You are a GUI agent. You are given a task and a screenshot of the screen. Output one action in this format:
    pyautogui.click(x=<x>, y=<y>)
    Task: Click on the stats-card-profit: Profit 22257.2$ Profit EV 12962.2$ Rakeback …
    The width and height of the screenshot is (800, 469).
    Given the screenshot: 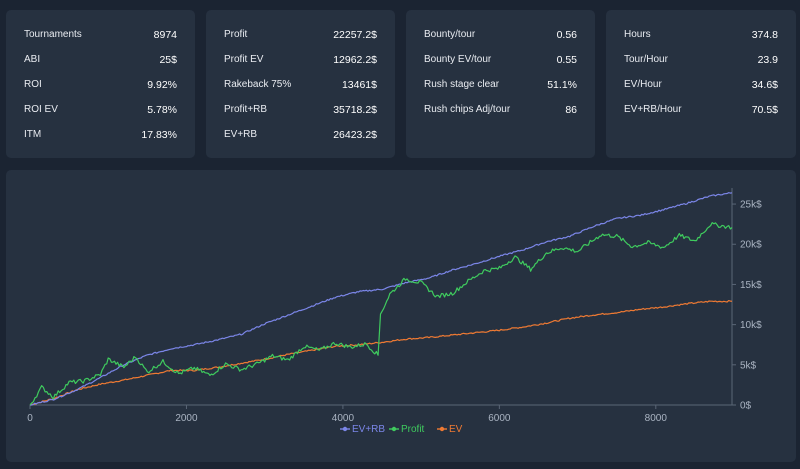 What is the action you would take?
    pyautogui.click(x=300, y=84)
    